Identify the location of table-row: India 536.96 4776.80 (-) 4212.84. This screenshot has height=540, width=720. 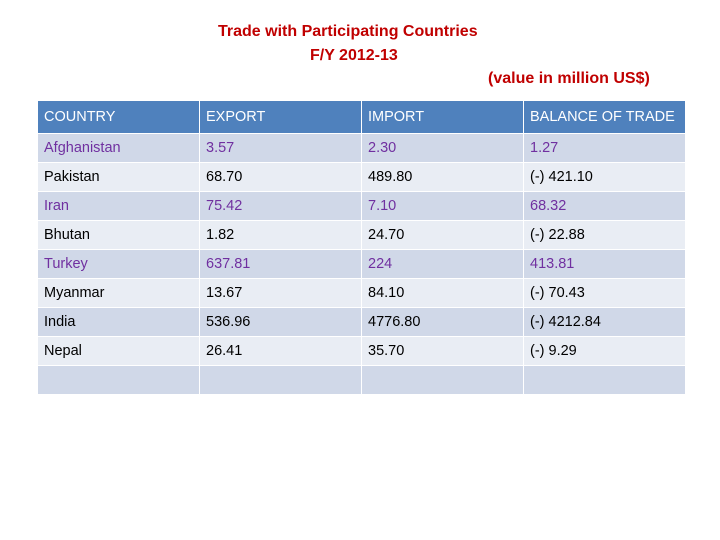
(361, 322).